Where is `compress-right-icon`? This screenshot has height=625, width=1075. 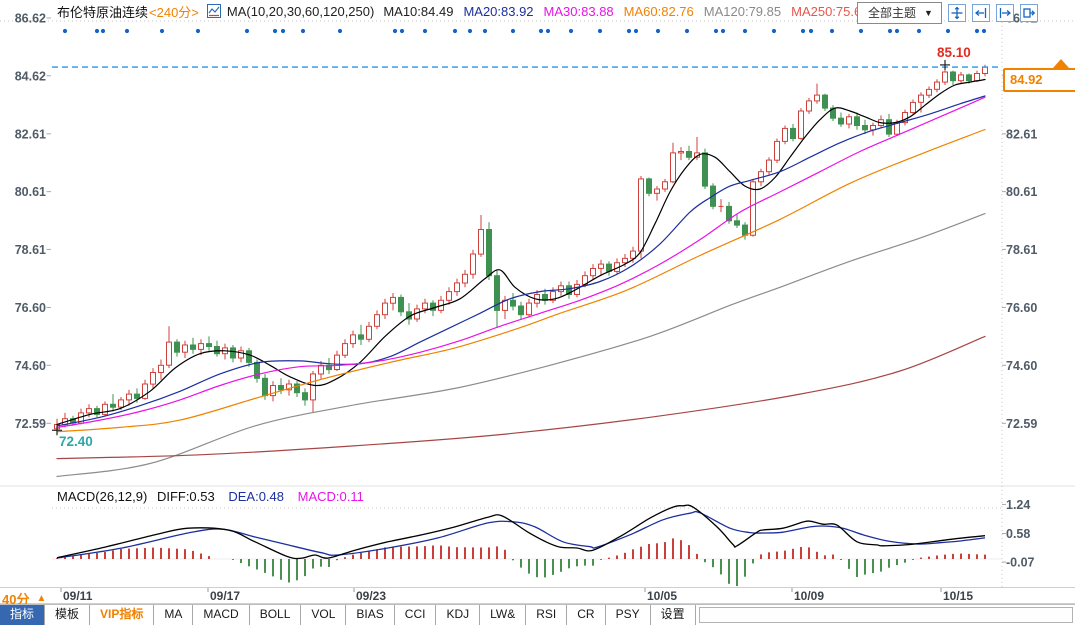
compress-right-icon is located at coordinates (1004, 13).